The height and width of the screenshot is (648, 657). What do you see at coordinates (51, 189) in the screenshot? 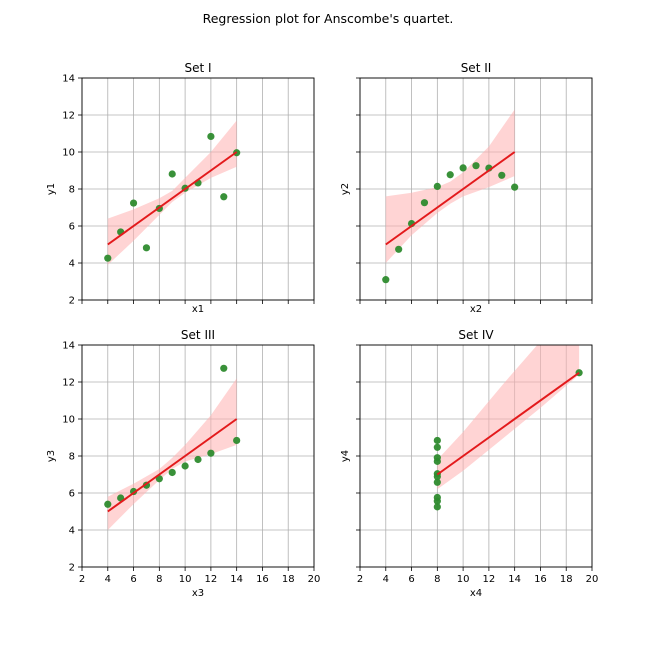
I see `y-axis-label: y1` at bounding box center [51, 189].